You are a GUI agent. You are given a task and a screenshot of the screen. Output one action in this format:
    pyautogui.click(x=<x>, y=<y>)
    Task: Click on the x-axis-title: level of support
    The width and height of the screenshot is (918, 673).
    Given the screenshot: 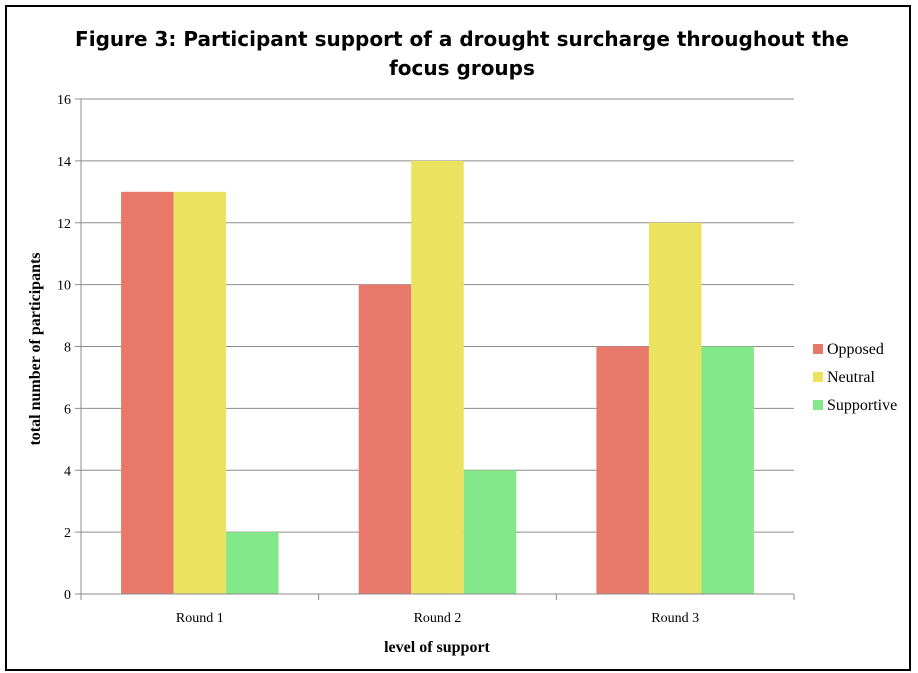 What is the action you would take?
    pyautogui.click(x=437, y=647)
    